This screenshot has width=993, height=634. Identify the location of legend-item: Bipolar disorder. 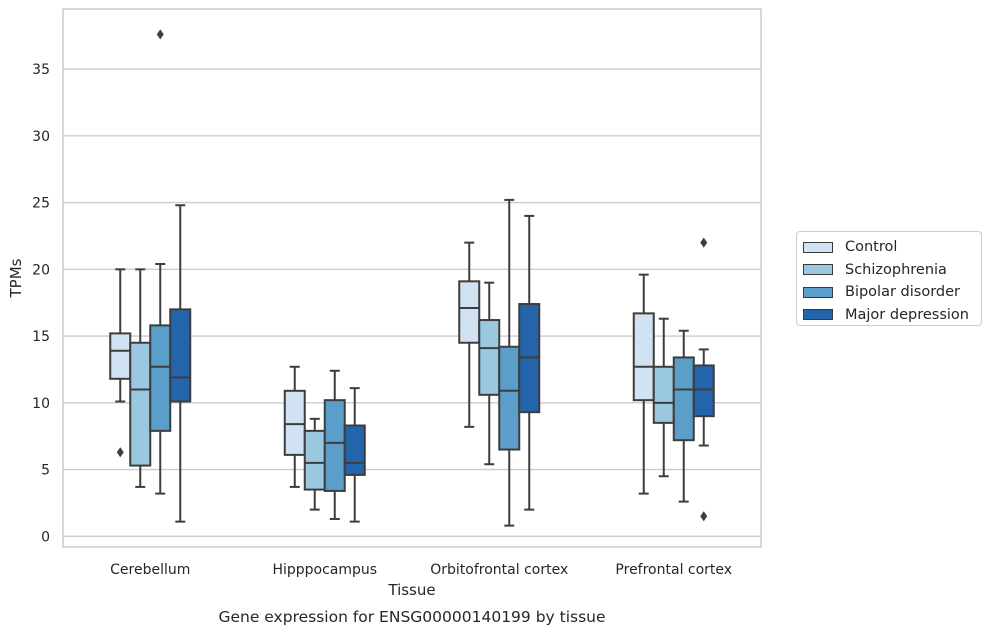
(892, 292).